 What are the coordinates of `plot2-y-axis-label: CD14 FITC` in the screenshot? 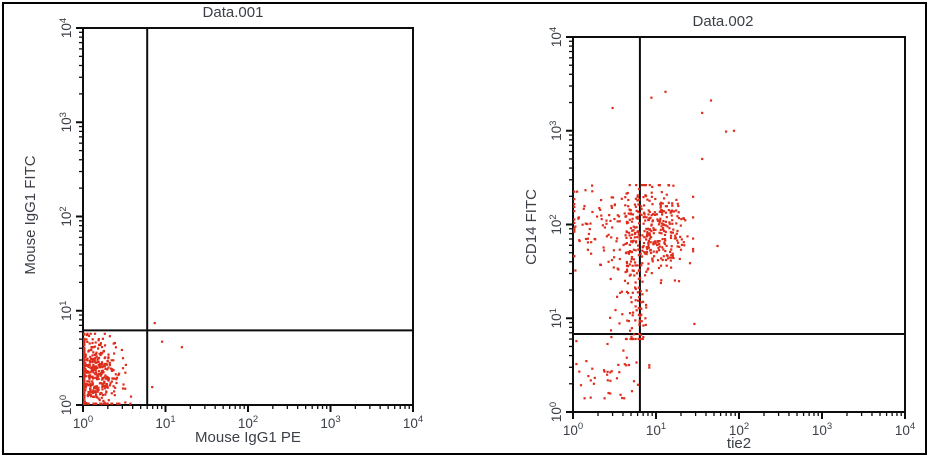 It's located at (531, 227).